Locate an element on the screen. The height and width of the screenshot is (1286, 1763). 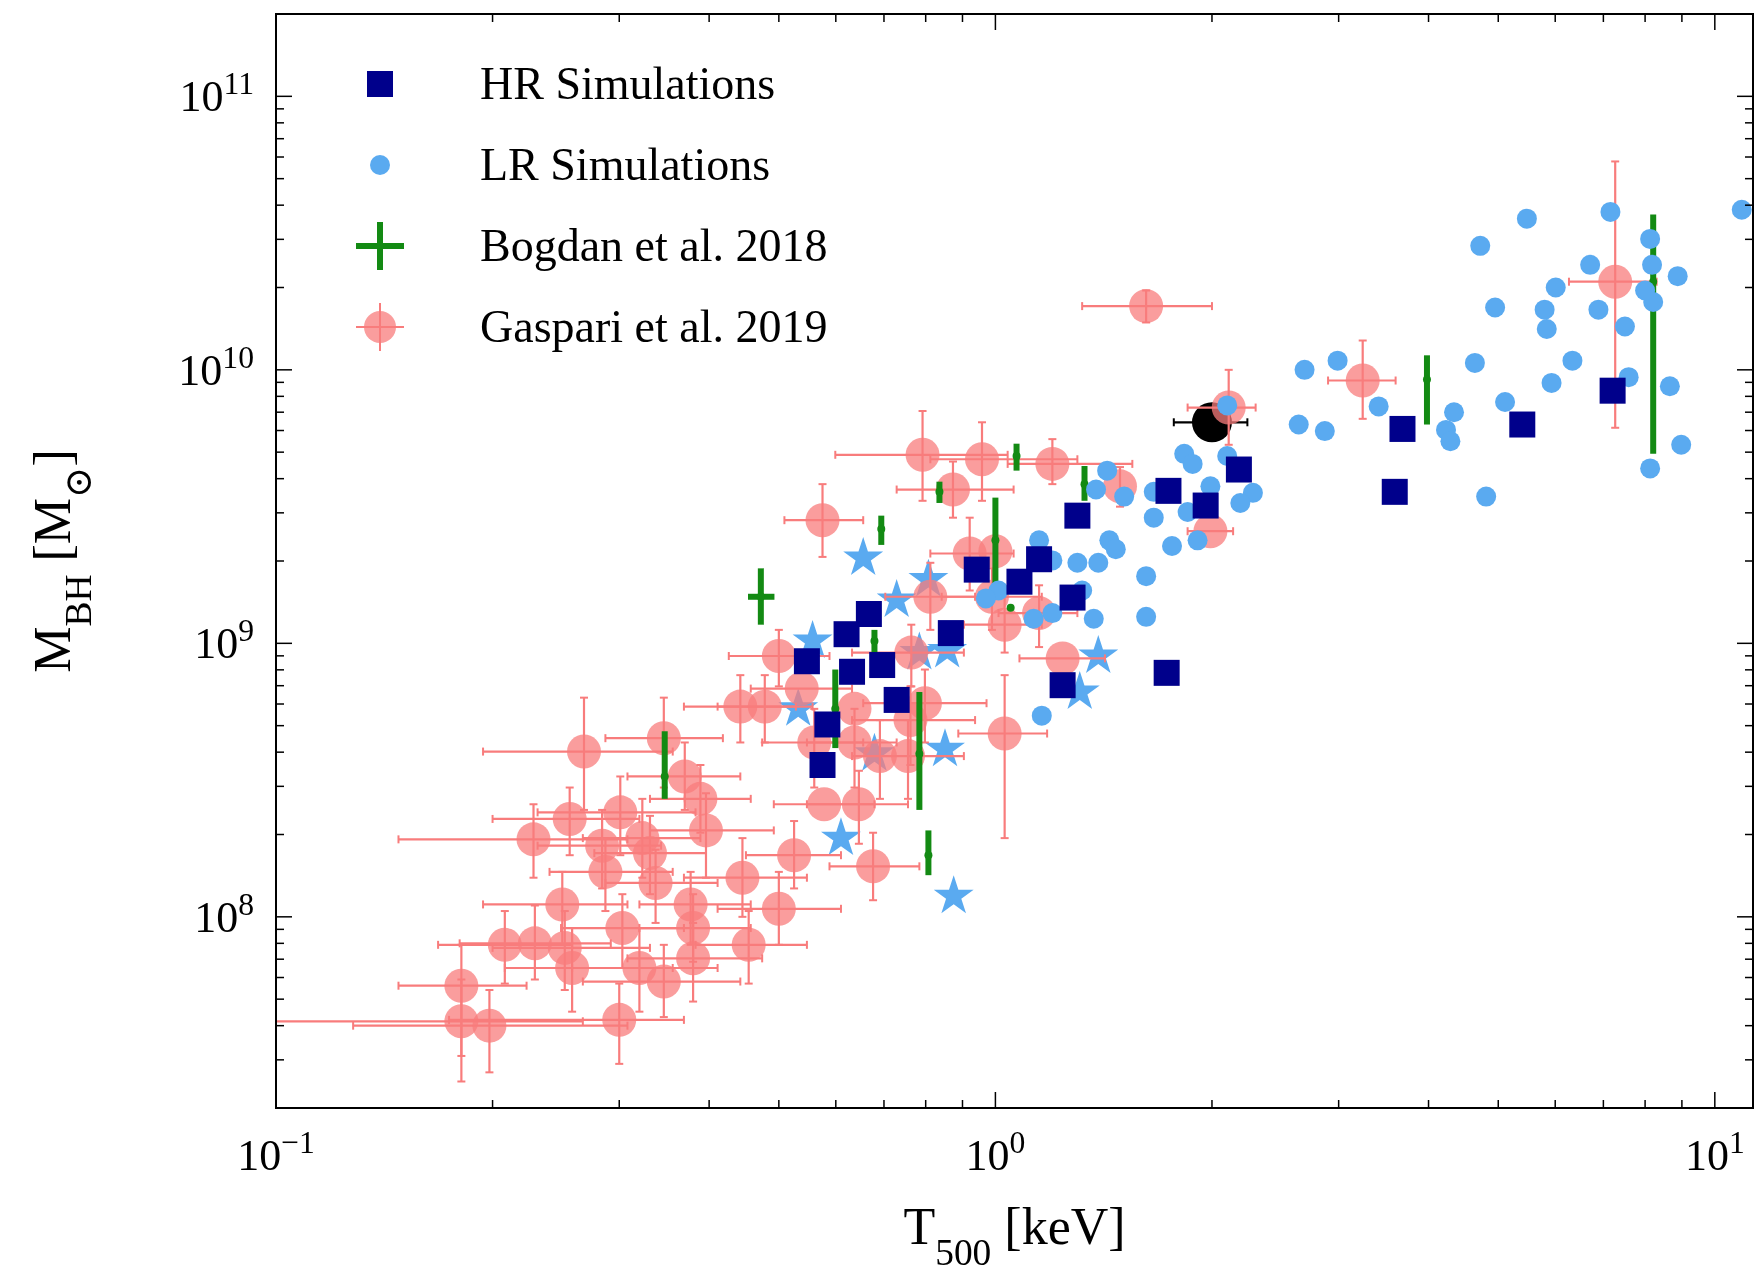
legend-label: Gaspari et al. 2019 is located at coordinates (654, 326).